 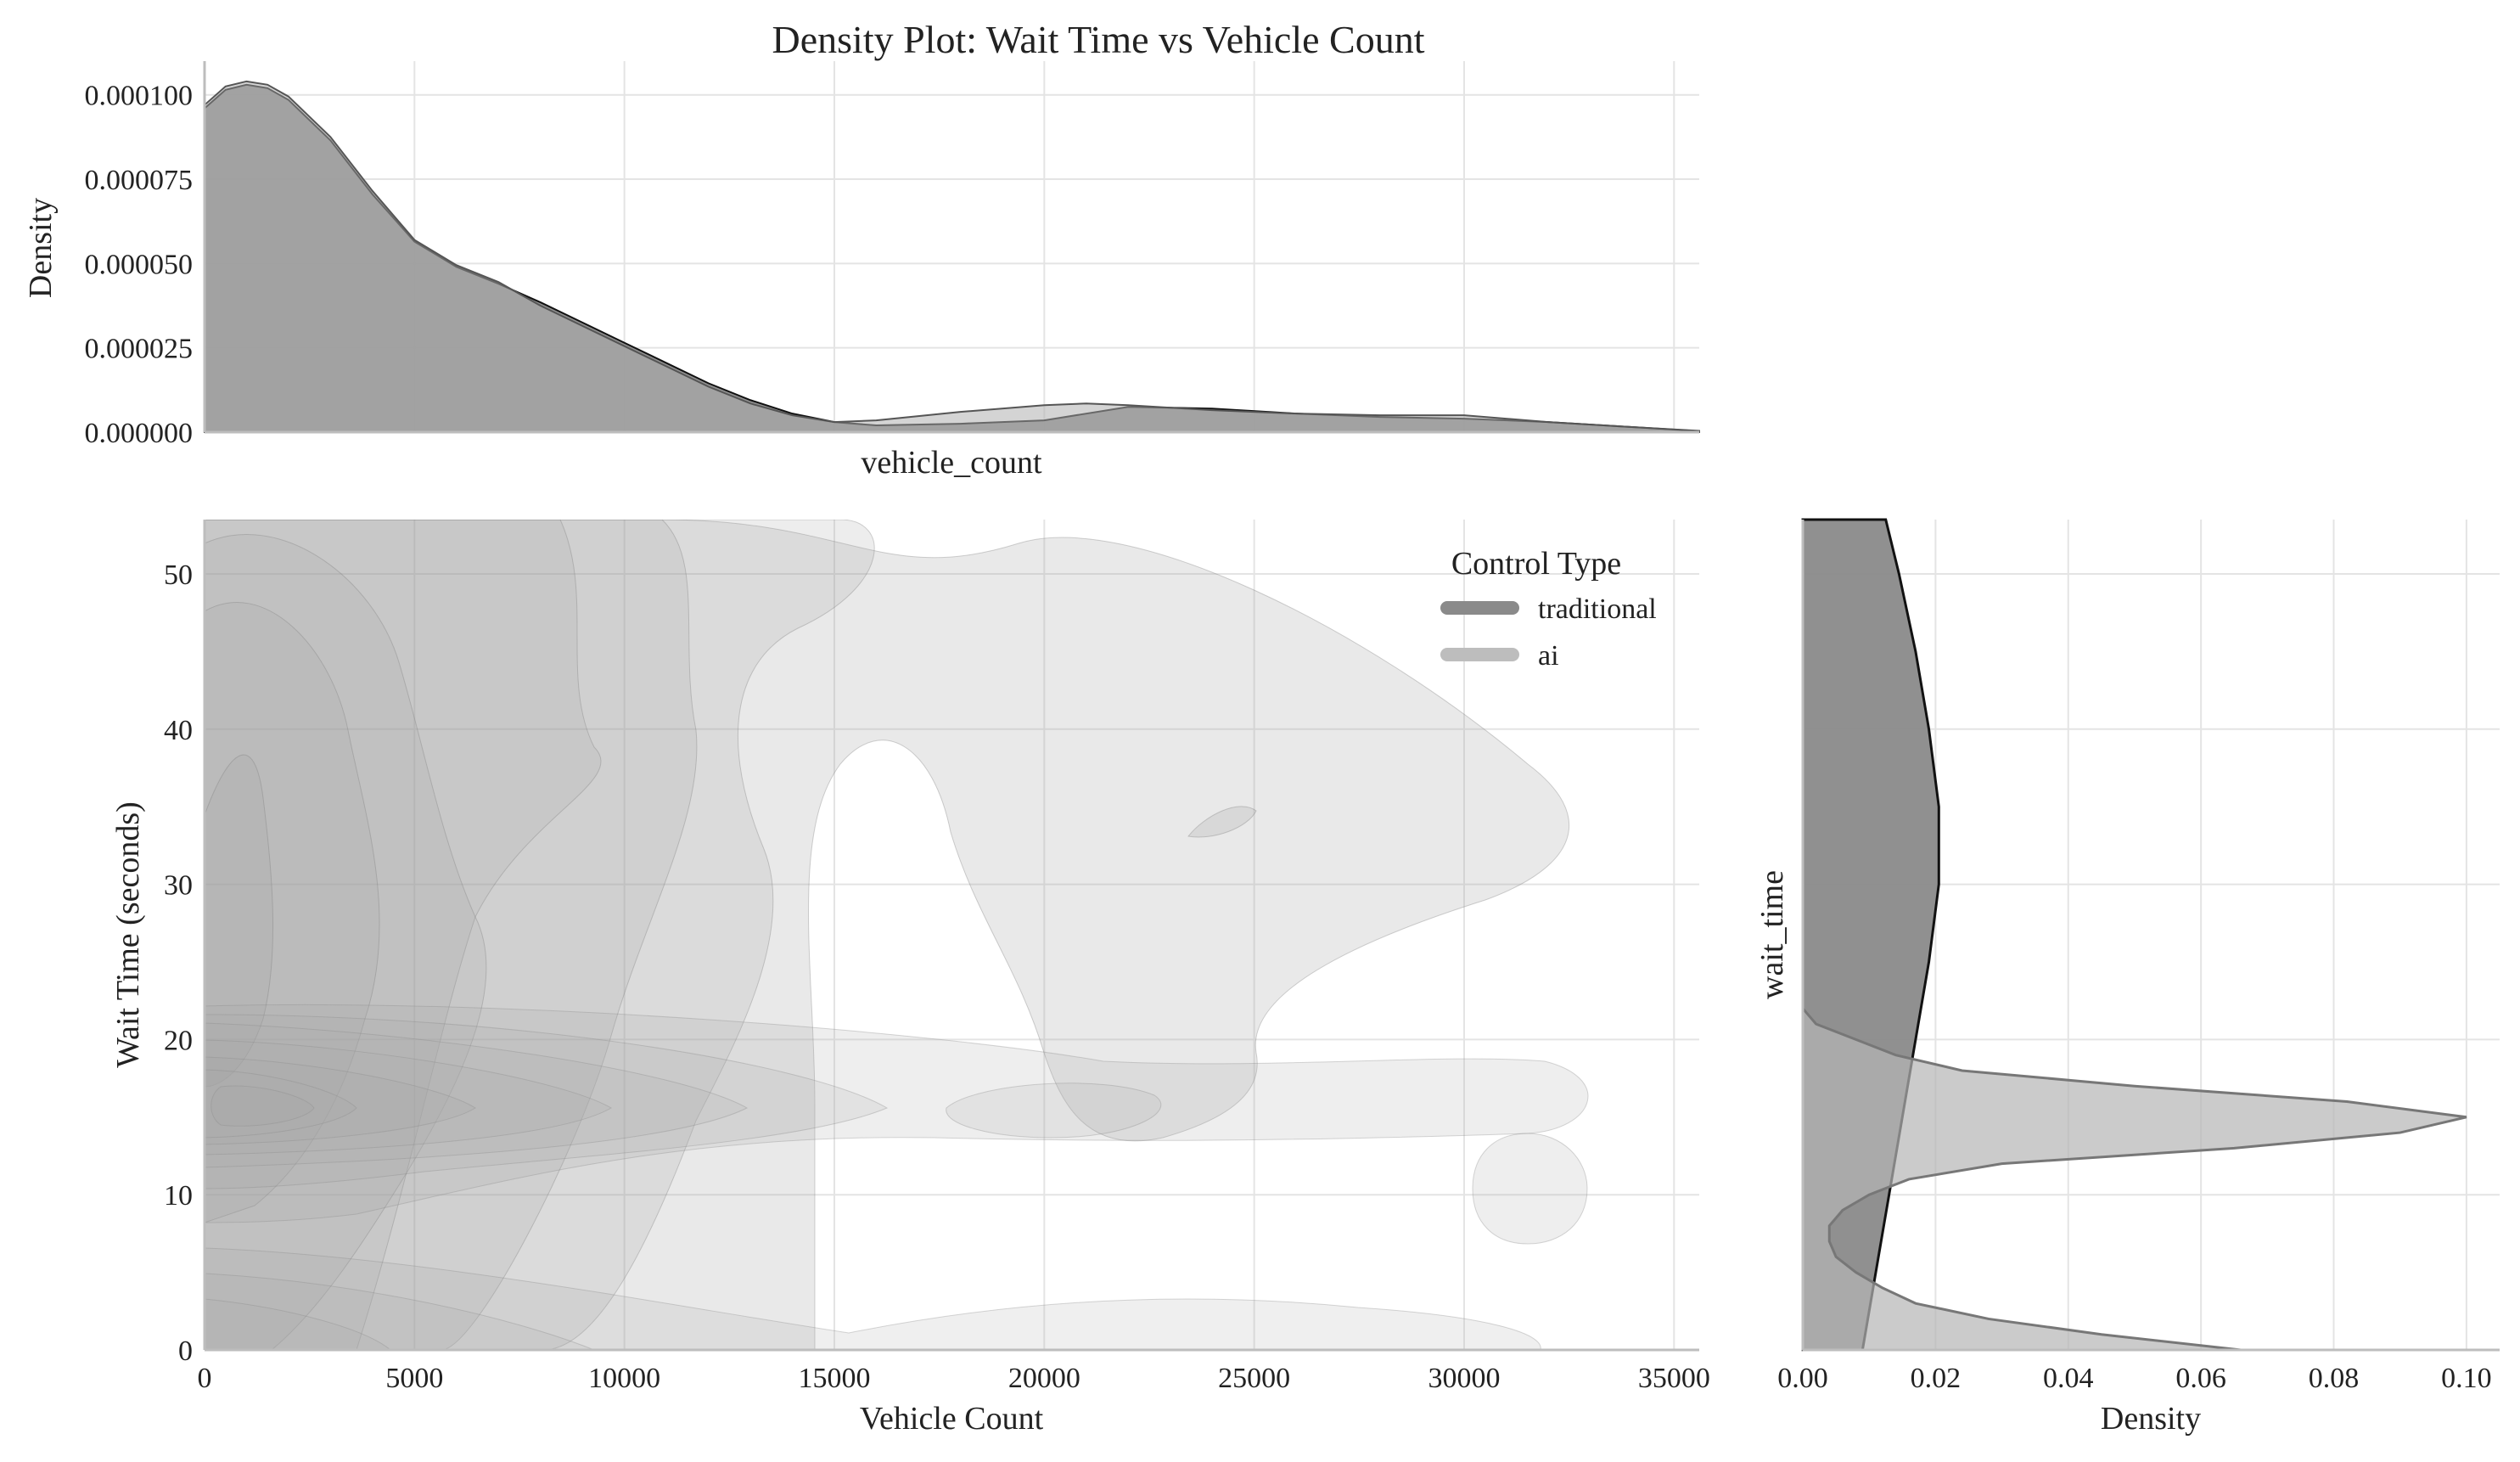 What do you see at coordinates (1772, 935) in the screenshot?
I see `right-y-axis-label: wait_time` at bounding box center [1772, 935].